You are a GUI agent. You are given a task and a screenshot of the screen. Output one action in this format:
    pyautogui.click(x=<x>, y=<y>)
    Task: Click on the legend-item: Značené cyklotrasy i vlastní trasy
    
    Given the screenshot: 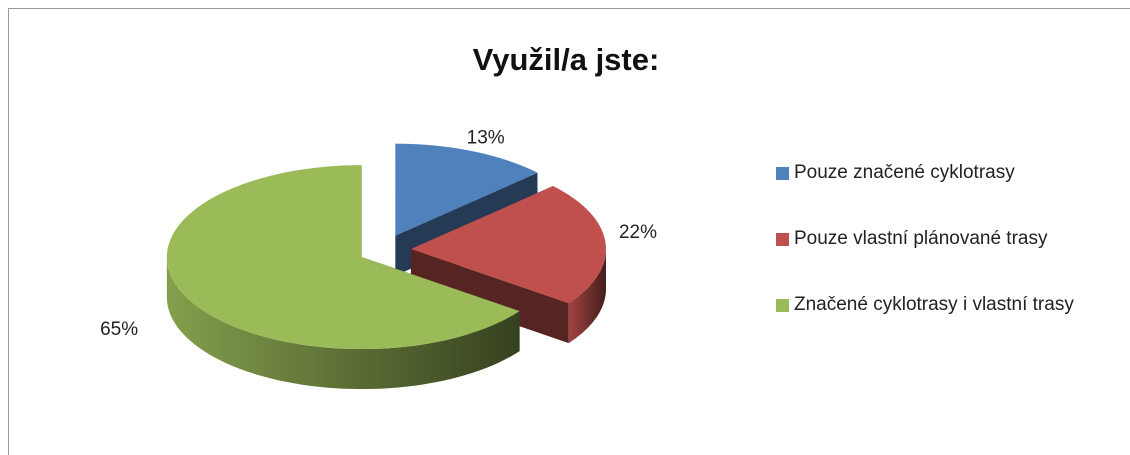 What is the action you would take?
    pyautogui.click(x=941, y=305)
    